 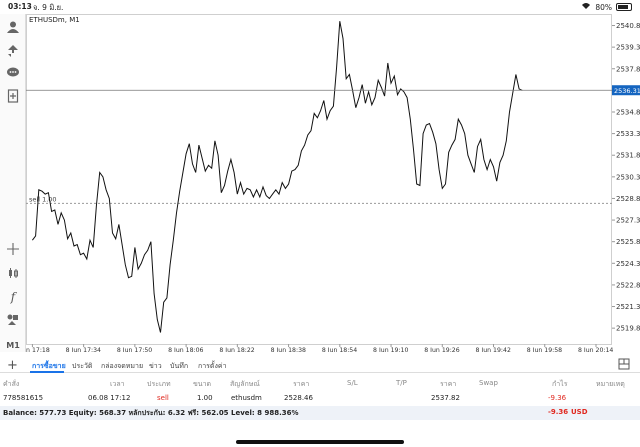 I want to click on timeframe-button: M1, so click(x=13, y=345).